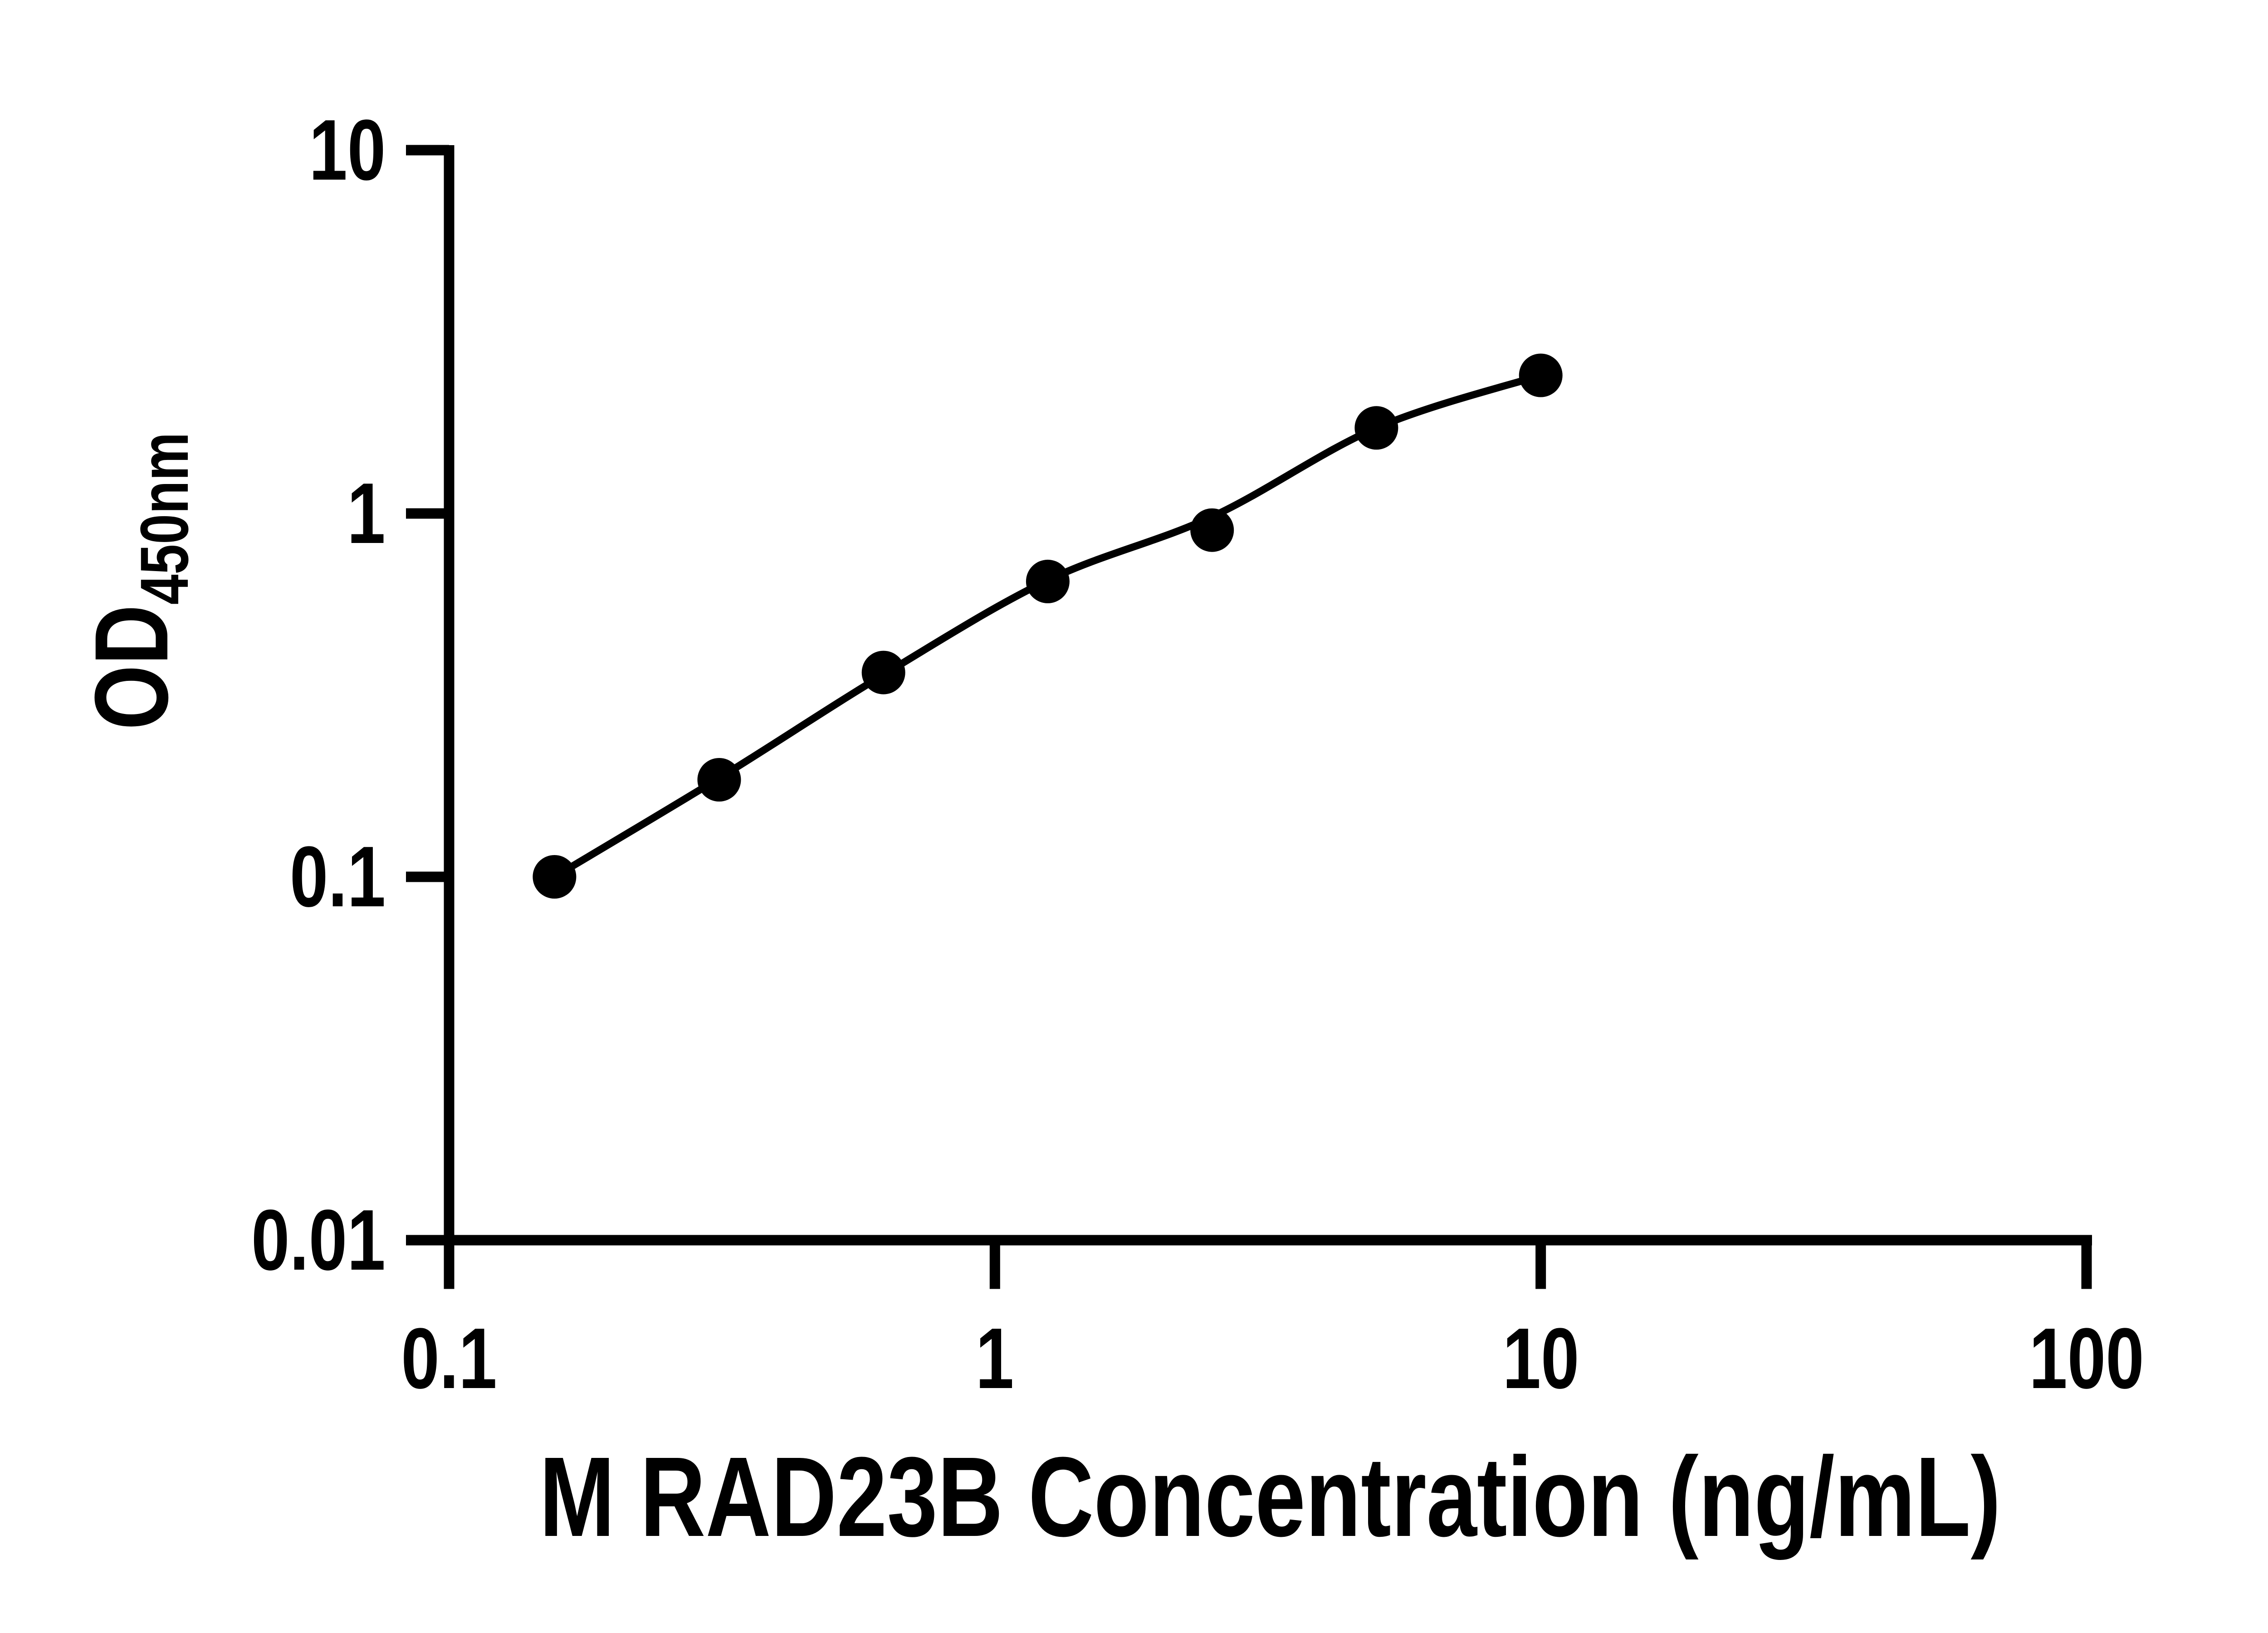  What do you see at coordinates (367, 513) in the screenshot?
I see `y-tick-label: 1` at bounding box center [367, 513].